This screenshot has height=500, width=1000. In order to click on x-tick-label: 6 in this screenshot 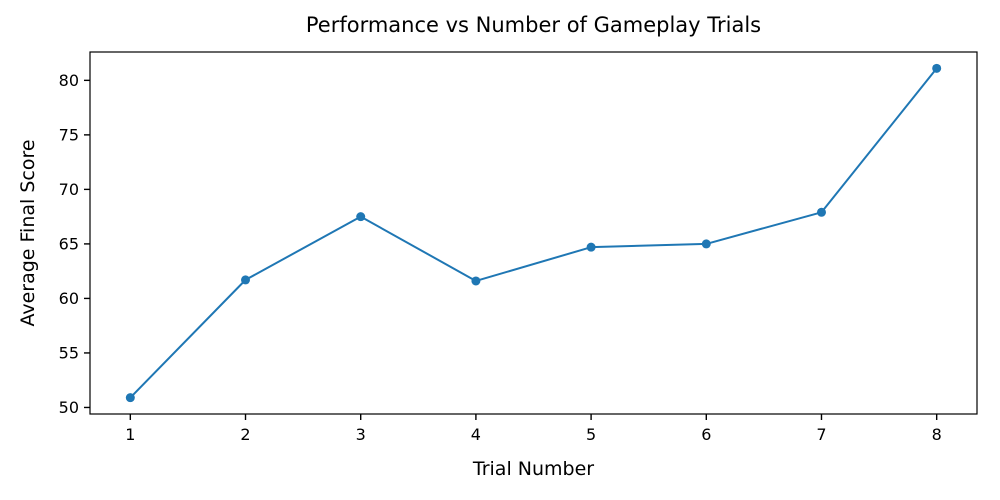, I will do `click(706, 434)`.